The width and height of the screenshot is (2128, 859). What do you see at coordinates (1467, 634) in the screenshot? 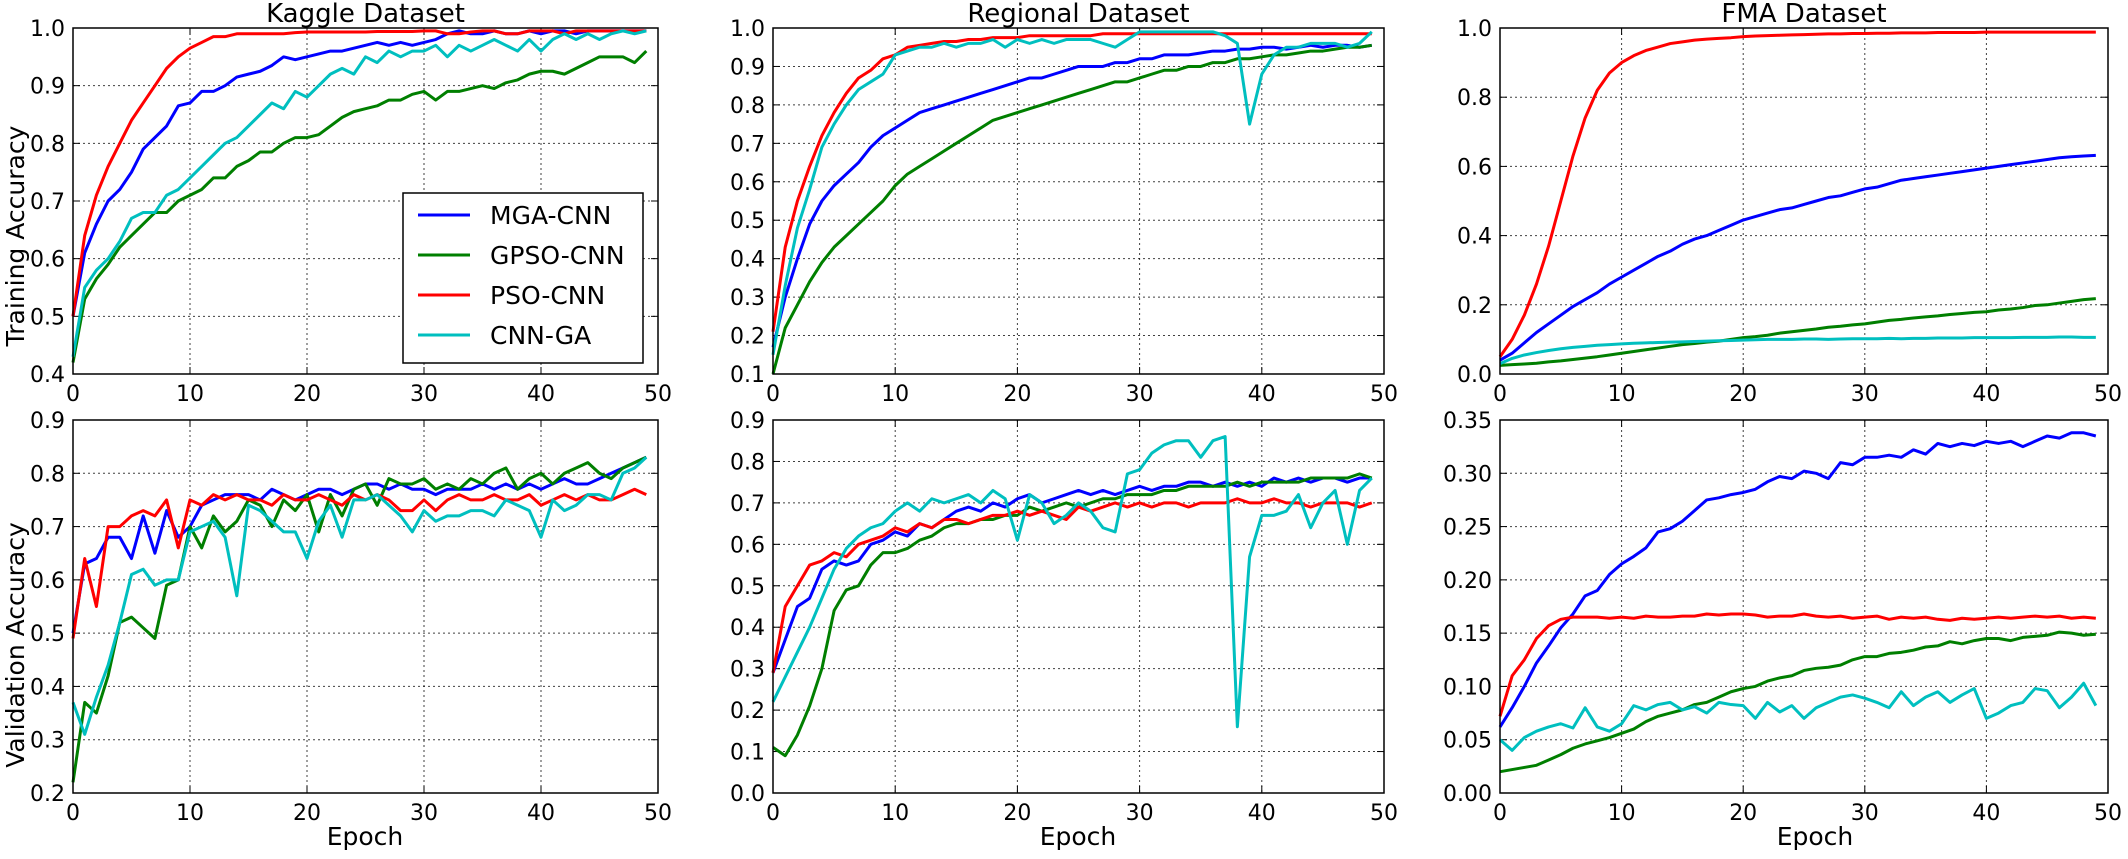
I see `y-tick-label: 0.15` at bounding box center [1467, 634].